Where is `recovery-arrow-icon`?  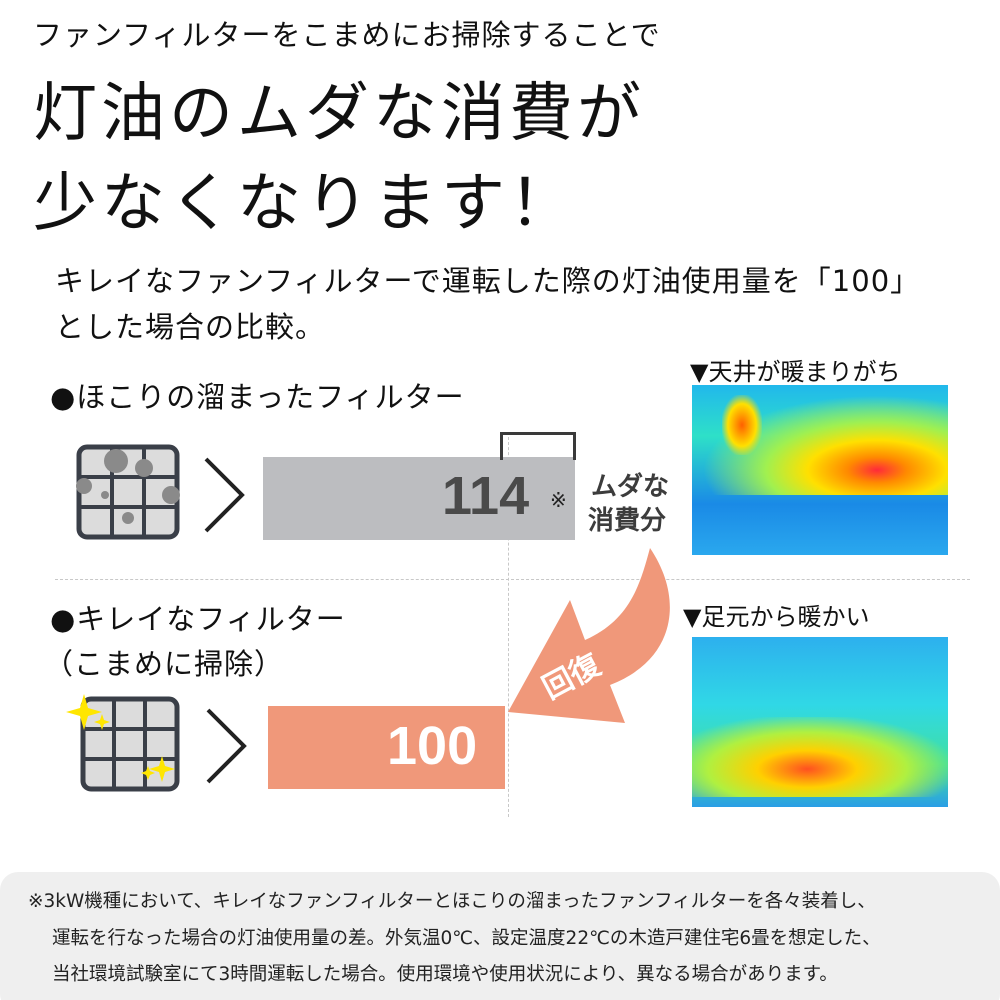
recovery-arrow-icon is located at coordinates (589, 635).